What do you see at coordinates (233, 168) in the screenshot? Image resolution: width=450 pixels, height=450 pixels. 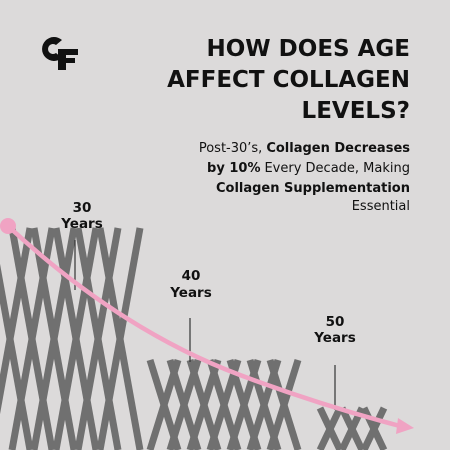 I see `subtitle-bold: by 10%` at bounding box center [233, 168].